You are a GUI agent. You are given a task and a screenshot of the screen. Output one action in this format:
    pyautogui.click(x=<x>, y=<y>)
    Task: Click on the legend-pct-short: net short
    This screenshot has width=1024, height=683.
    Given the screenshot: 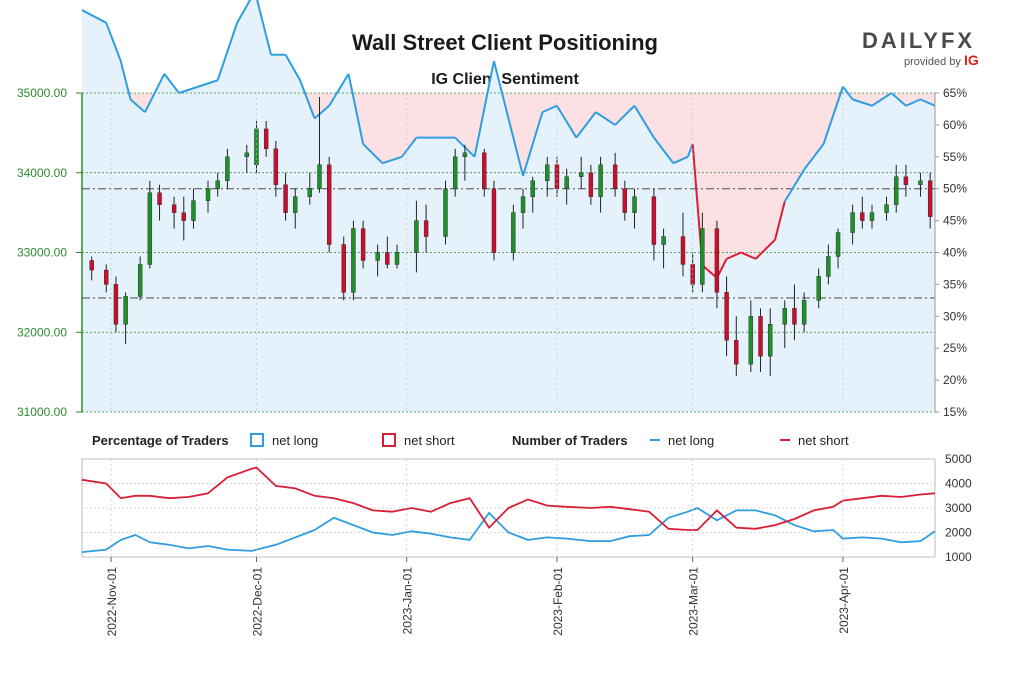 What is the action you would take?
    pyautogui.click(x=418, y=440)
    